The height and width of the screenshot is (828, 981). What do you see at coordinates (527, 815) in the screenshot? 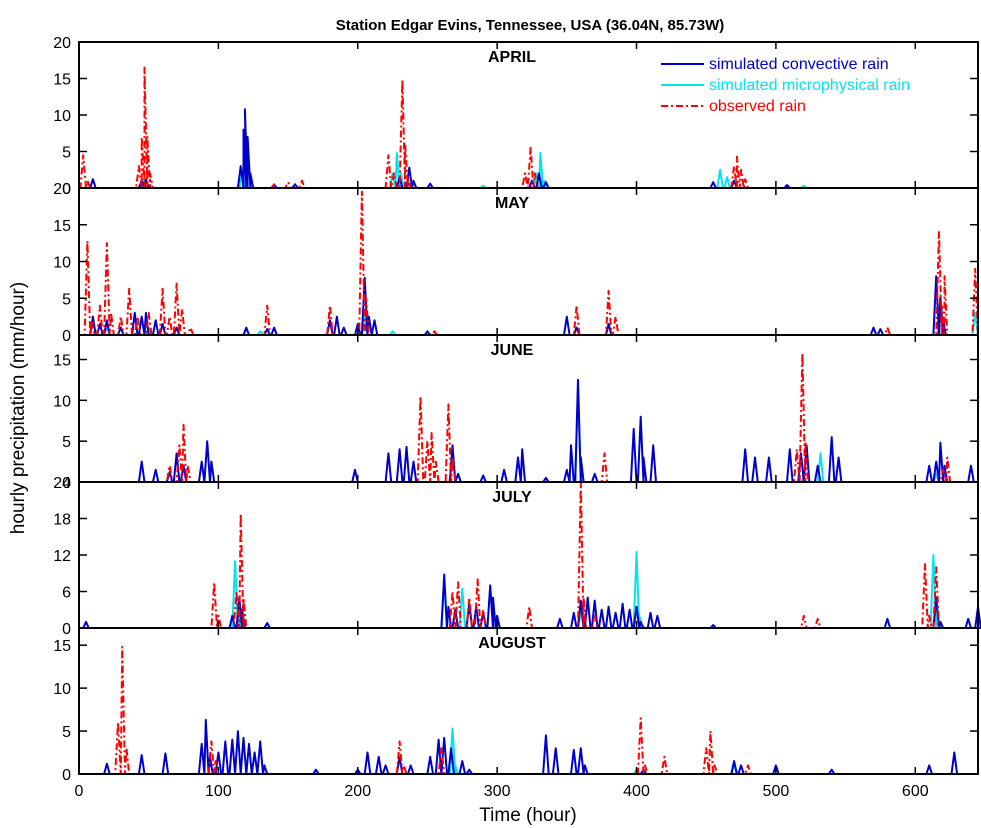
I see `x-axis-label: Time (hour)` at bounding box center [527, 815].